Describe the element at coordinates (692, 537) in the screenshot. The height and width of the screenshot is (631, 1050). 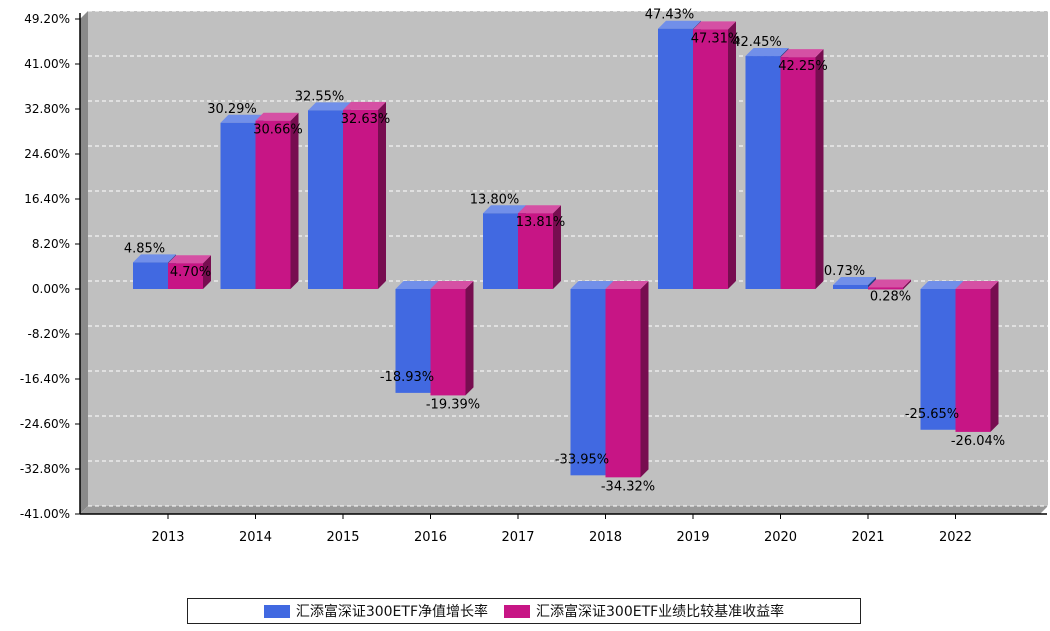
I see `x-tick-label: 2019` at that location.